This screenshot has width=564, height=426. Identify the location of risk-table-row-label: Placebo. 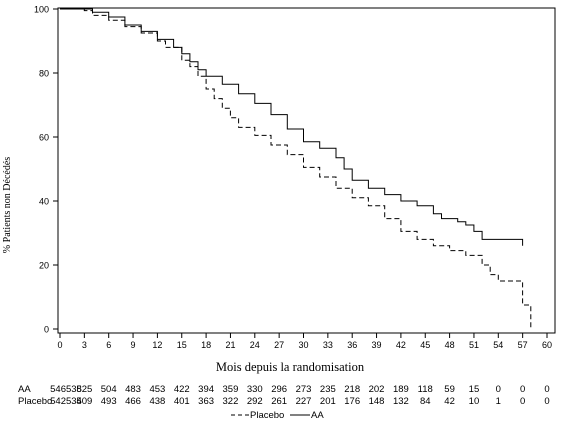
(35, 401).